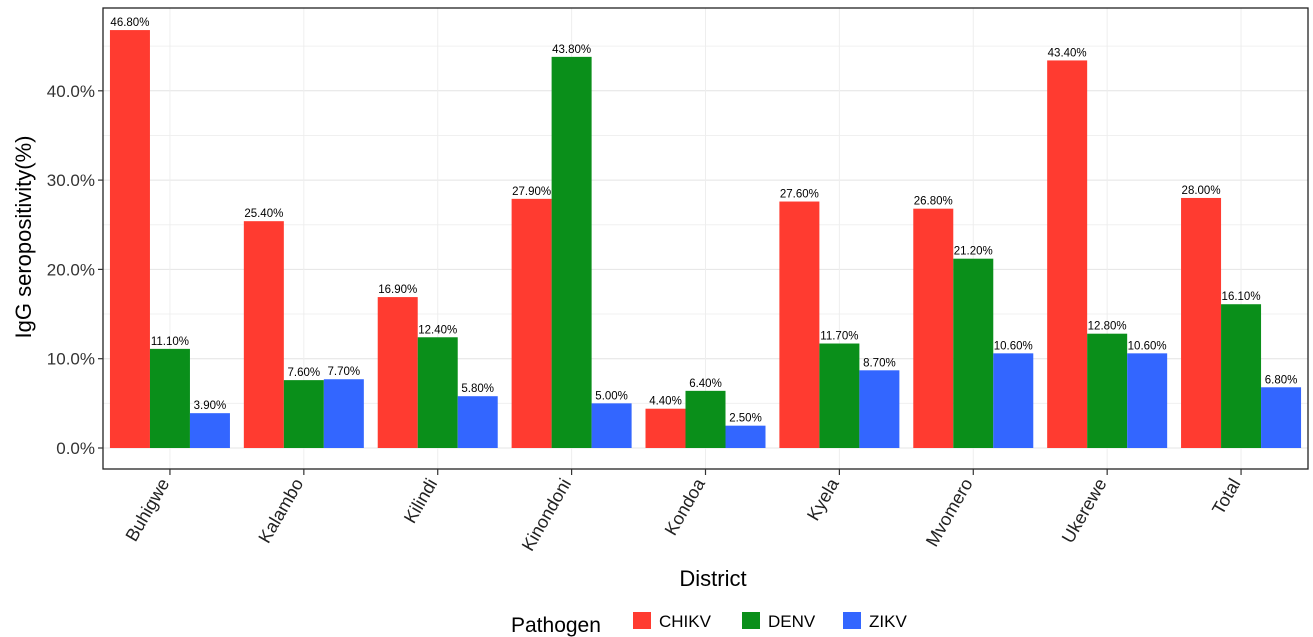 The image size is (1313, 637). What do you see at coordinates (71, 91) in the screenshot?
I see `y-tick-label: 40.0%` at bounding box center [71, 91].